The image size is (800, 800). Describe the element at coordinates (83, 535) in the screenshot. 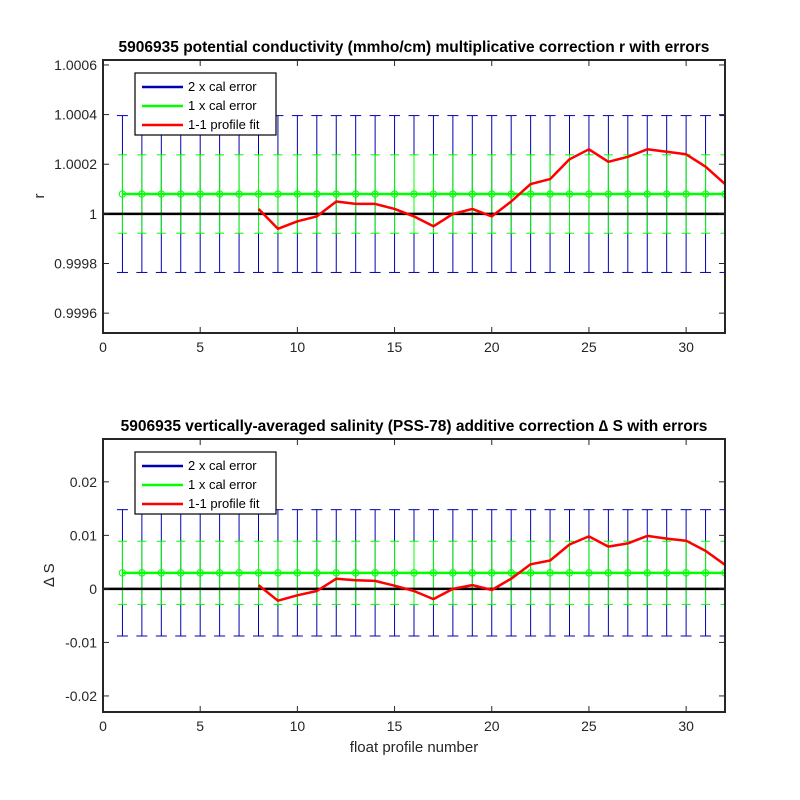

I see `y-tick-label: 0.01` at that location.